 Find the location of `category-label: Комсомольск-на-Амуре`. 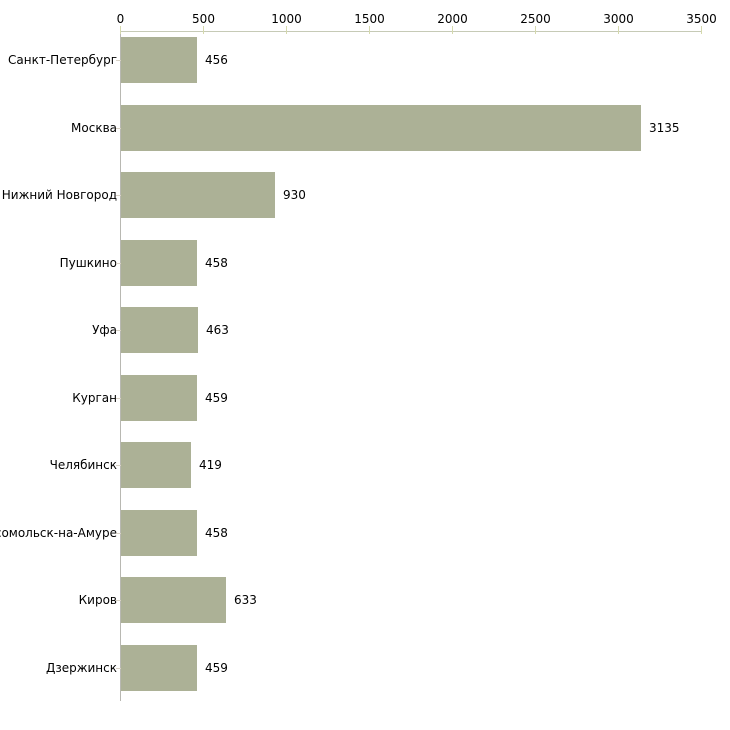

category-label: Комсомольск-на-Амуре is located at coordinates (58, 533).